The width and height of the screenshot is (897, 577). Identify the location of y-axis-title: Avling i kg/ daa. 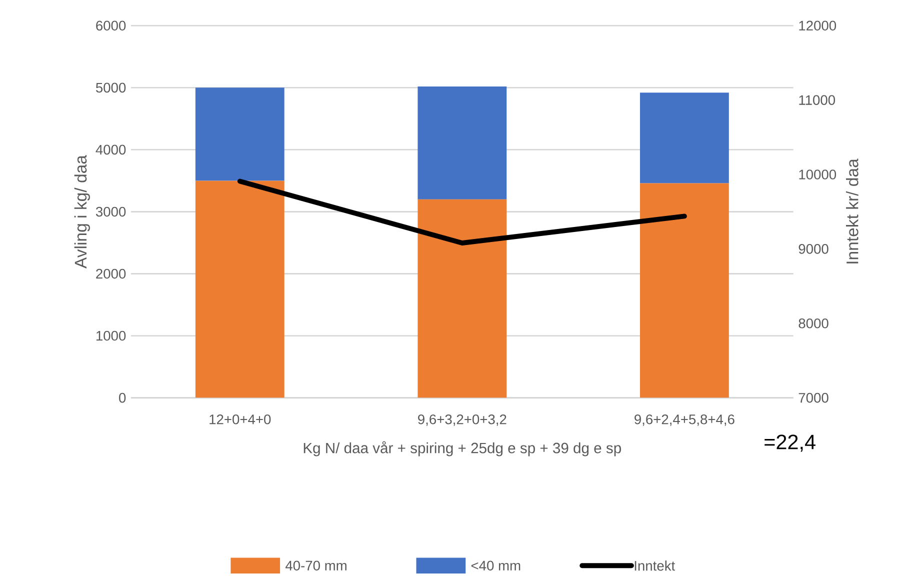
(82, 211).